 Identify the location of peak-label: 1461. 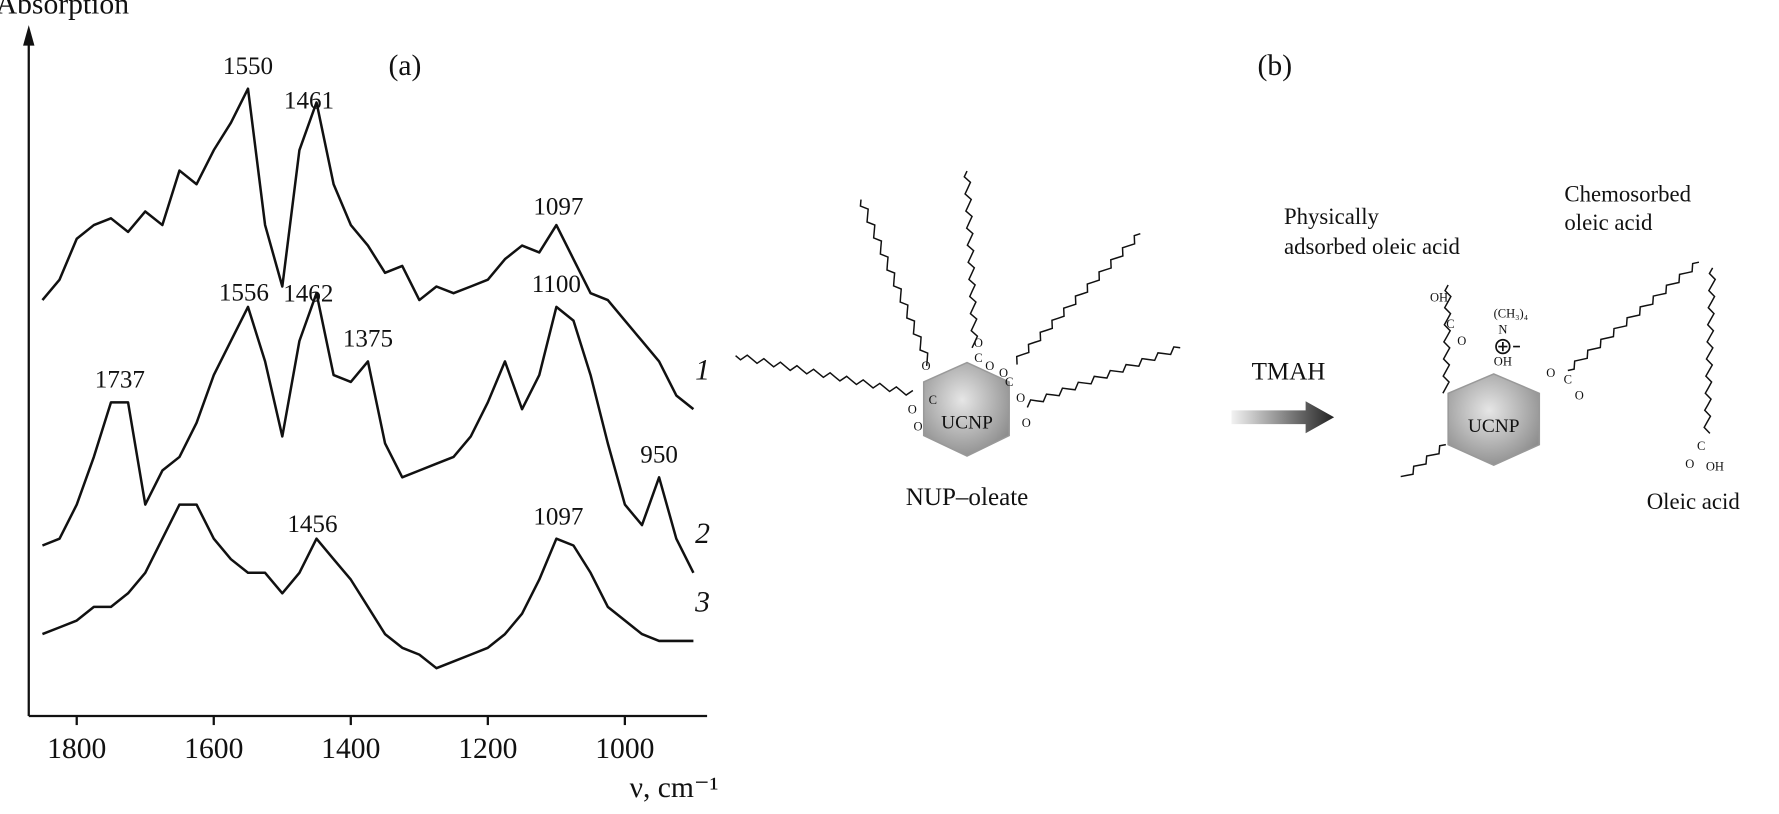
(309, 101).